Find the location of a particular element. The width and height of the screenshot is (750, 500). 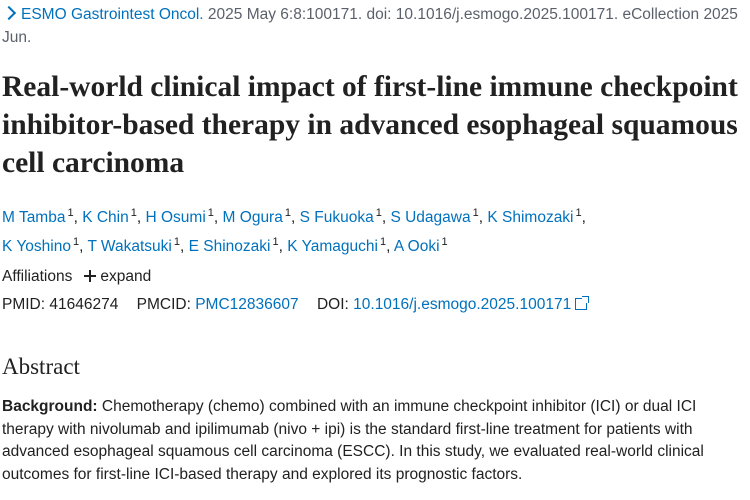

doi-label: DOI: is located at coordinates (332, 304).